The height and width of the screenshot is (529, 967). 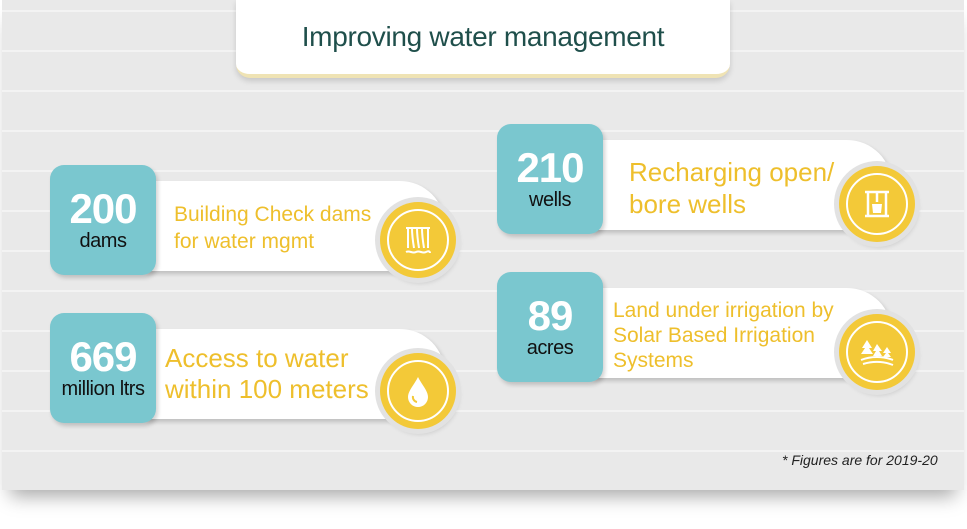 What do you see at coordinates (418, 240) in the screenshot?
I see `dam-icon` at bounding box center [418, 240].